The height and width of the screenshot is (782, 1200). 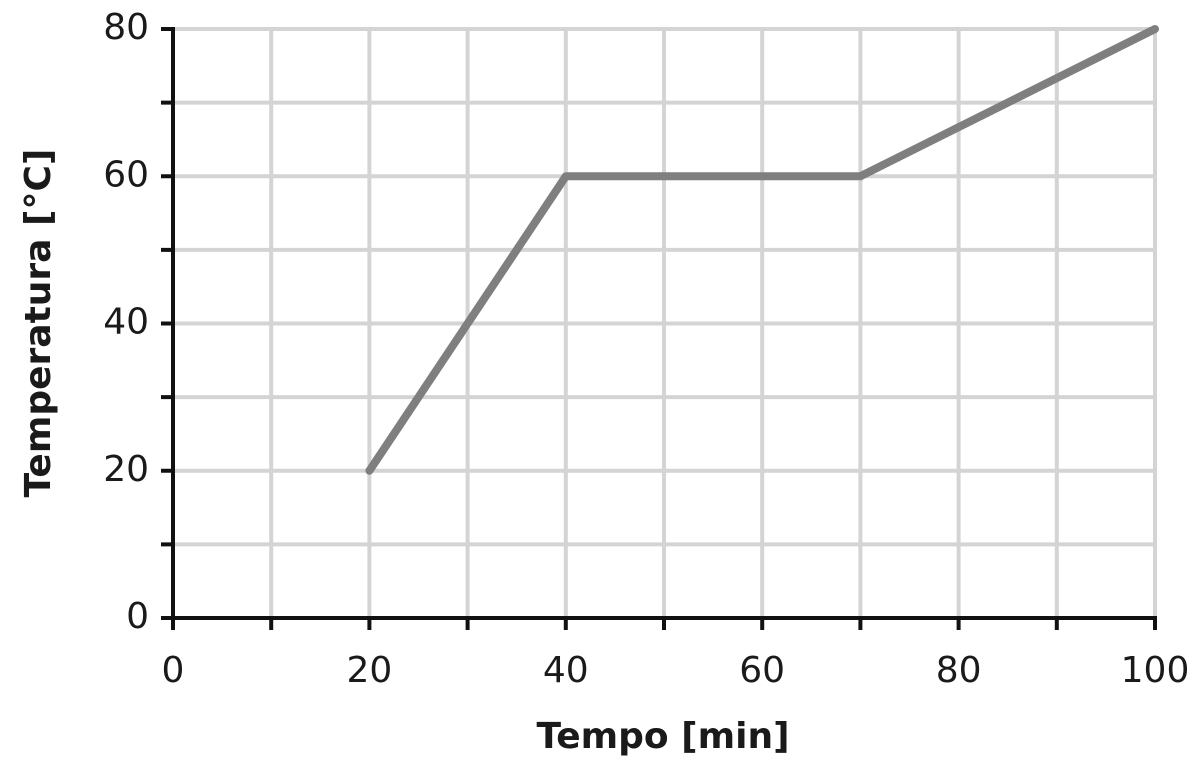 What do you see at coordinates (126, 322) in the screenshot?
I see `y-tick-label: 40` at bounding box center [126, 322].